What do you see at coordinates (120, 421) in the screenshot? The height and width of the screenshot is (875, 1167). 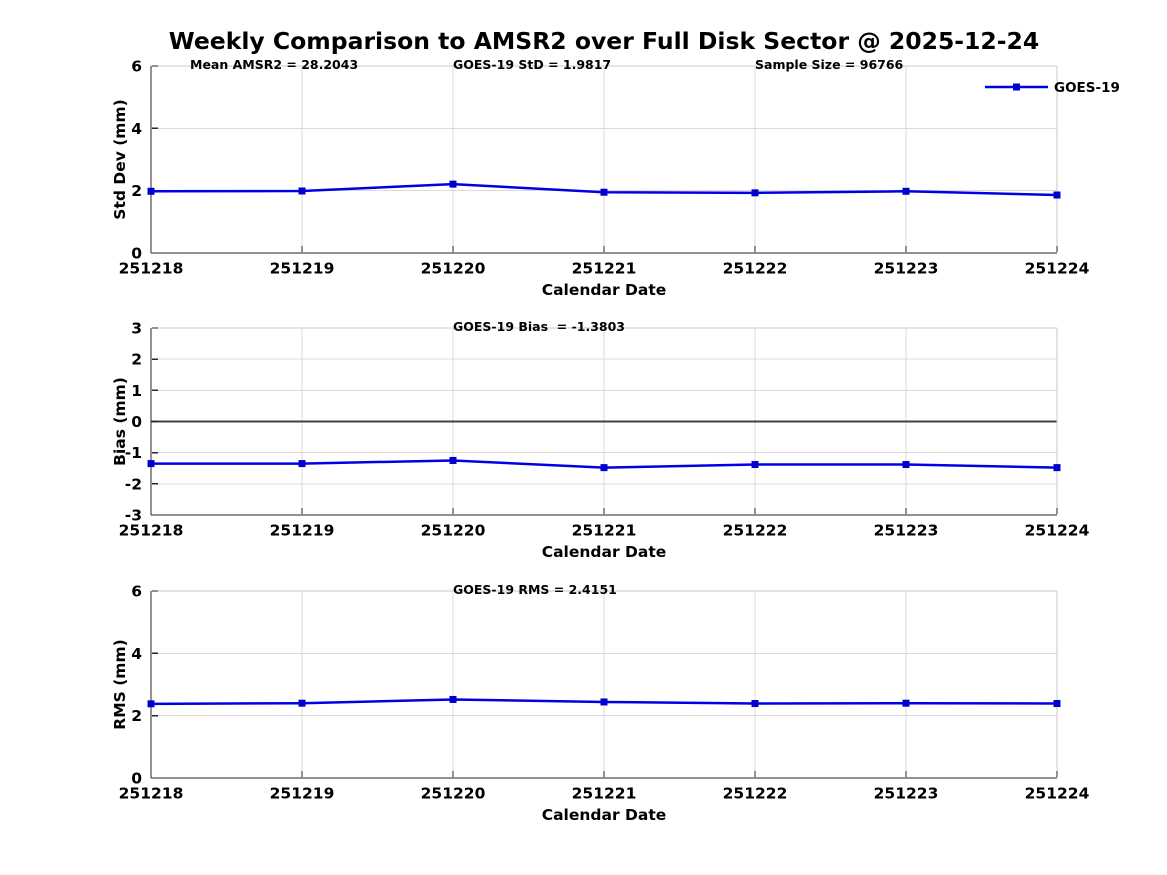 I see `y-axis-label: Bias (mm)` at bounding box center [120, 421].